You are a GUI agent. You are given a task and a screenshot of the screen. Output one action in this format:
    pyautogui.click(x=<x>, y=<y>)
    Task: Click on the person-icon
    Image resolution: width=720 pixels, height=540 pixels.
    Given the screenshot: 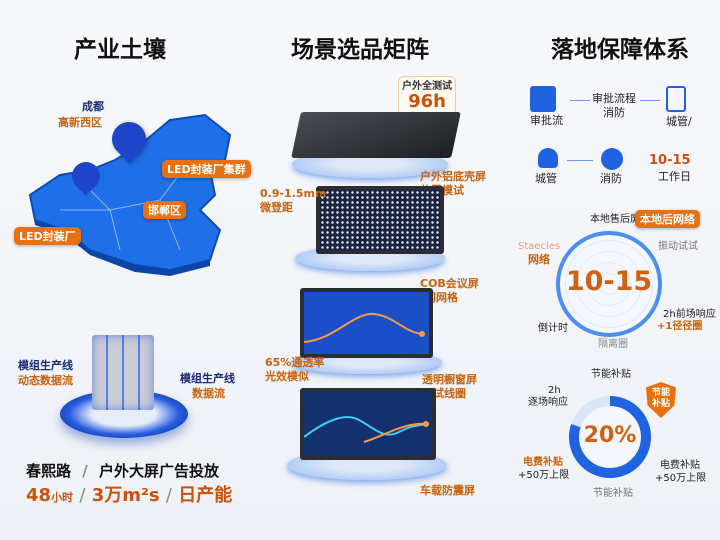 What is the action you would take?
    pyautogui.click(x=548, y=158)
    